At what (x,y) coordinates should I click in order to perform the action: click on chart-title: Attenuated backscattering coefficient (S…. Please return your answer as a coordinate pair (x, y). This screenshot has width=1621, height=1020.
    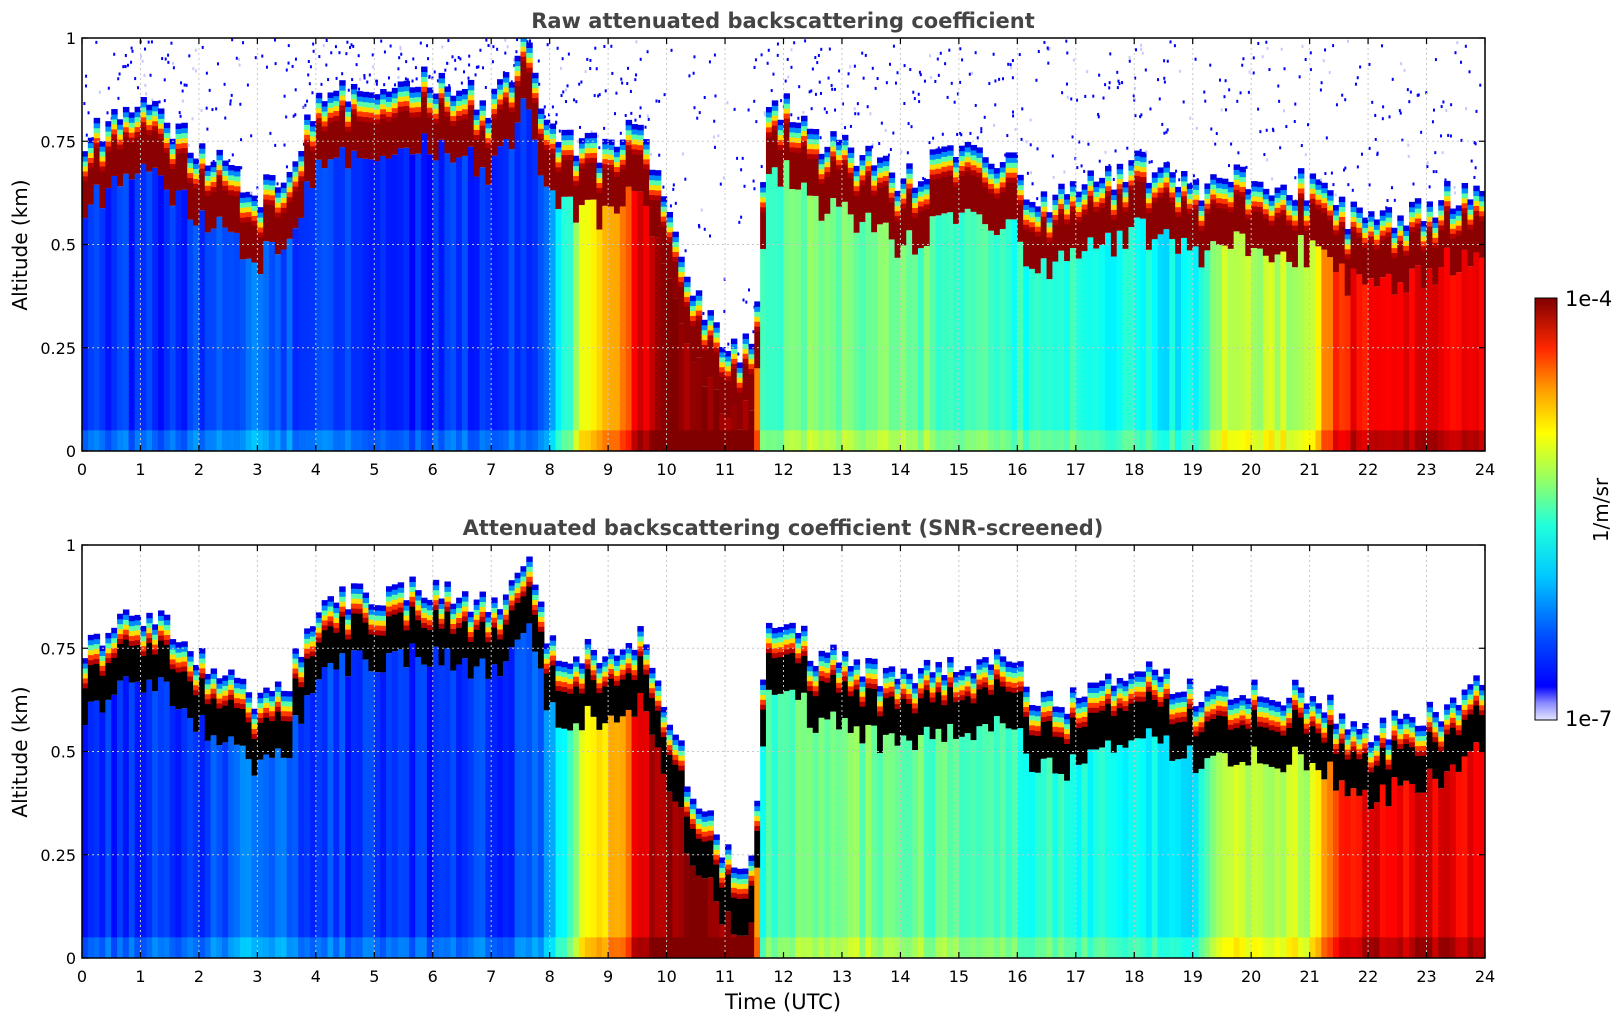
    Looking at the image, I should click on (783, 528).